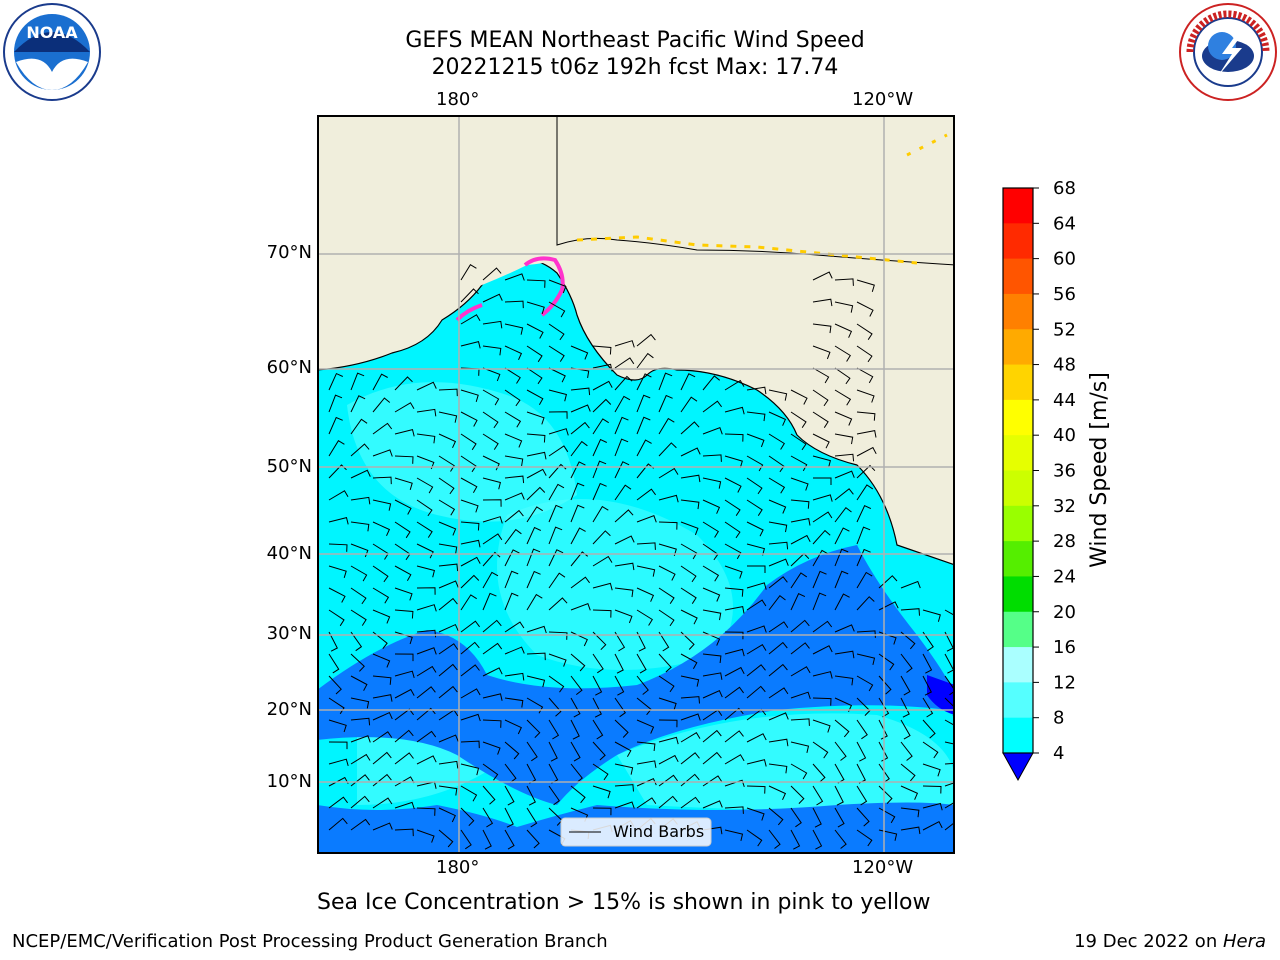  What do you see at coordinates (462, 452) in the screenshot?
I see `wind-band-light` at bounding box center [462, 452].